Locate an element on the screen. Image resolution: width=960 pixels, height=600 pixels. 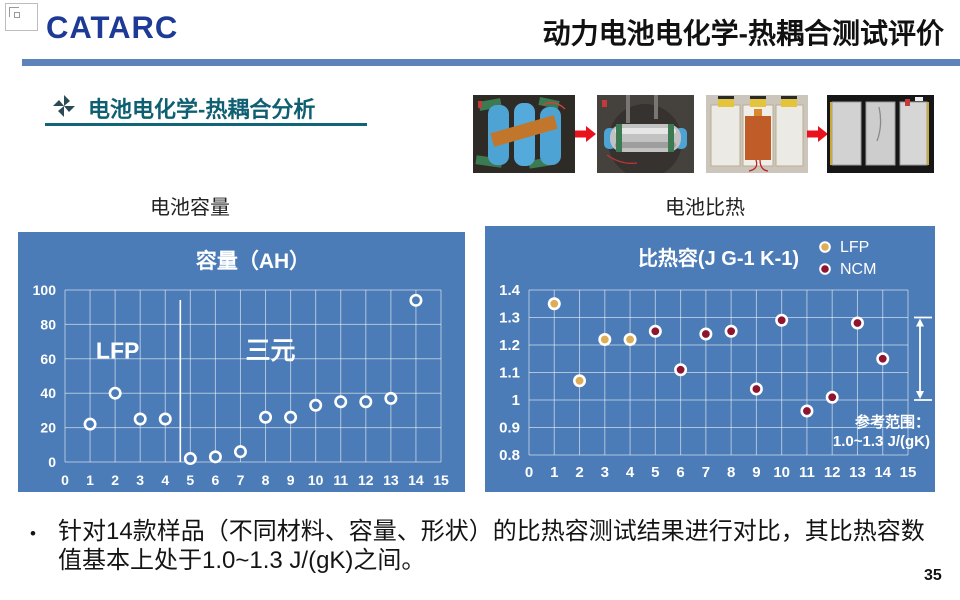
legend-label: NCM is located at coordinates (858, 269).